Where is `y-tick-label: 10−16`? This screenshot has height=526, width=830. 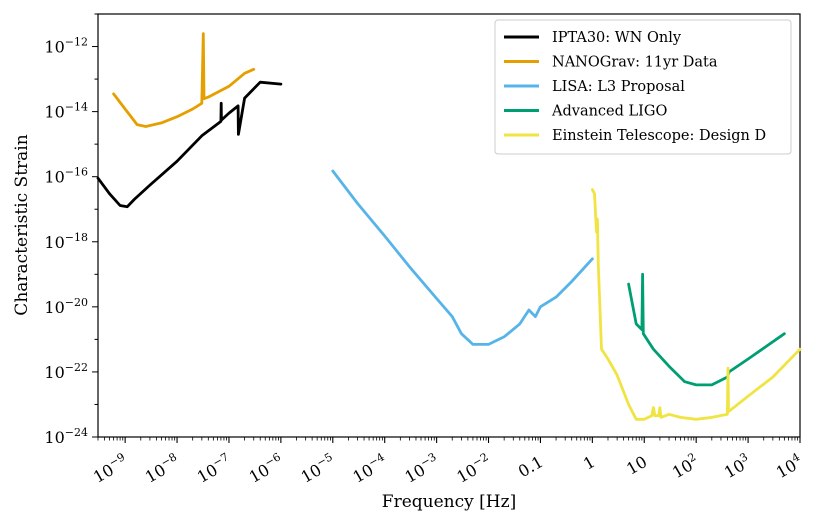 y-tick-label: 10−16 is located at coordinates (66, 176).